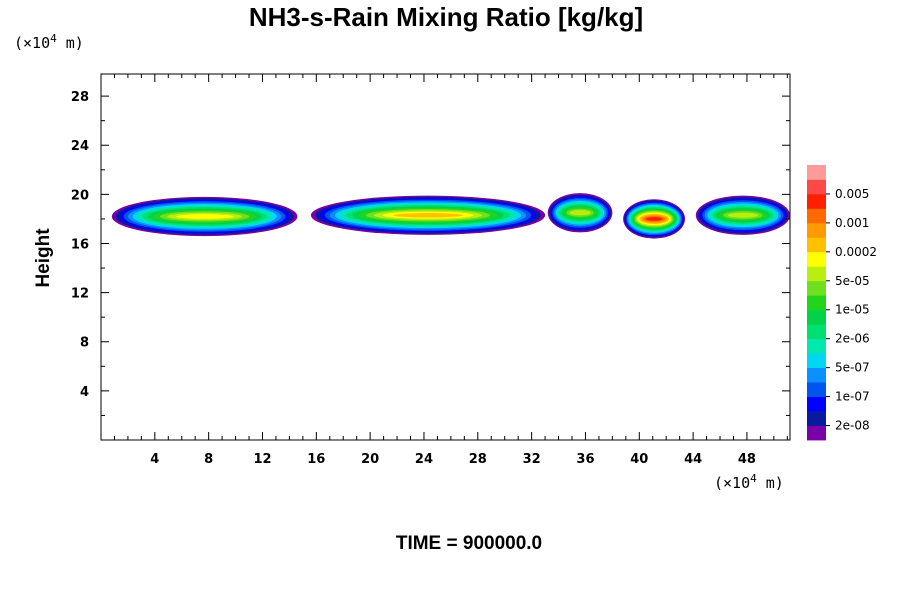 Image resolution: width=900 pixels, height=600 pixels. What do you see at coordinates (262, 459) in the screenshot?
I see `x-tick-label: 12` at bounding box center [262, 459].